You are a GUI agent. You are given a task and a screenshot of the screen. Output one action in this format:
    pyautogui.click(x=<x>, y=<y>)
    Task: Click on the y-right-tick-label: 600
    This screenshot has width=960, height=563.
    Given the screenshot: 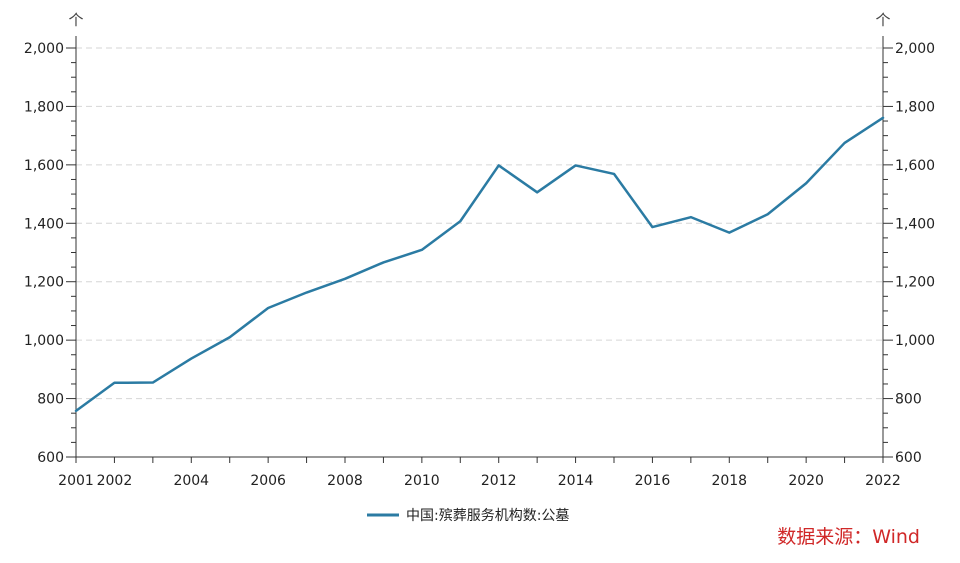 What is the action you would take?
    pyautogui.click(x=908, y=458)
    